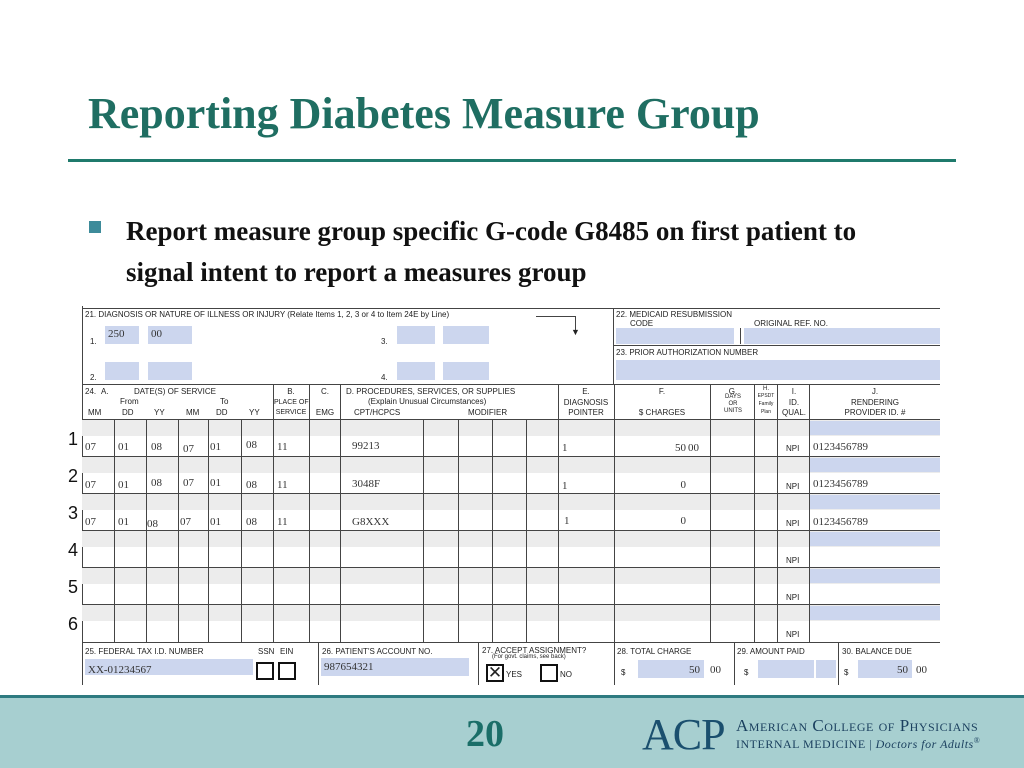 Image resolution: width=1024 pixels, height=768 pixels. I want to click on dx2-num: 2., so click(93, 377).